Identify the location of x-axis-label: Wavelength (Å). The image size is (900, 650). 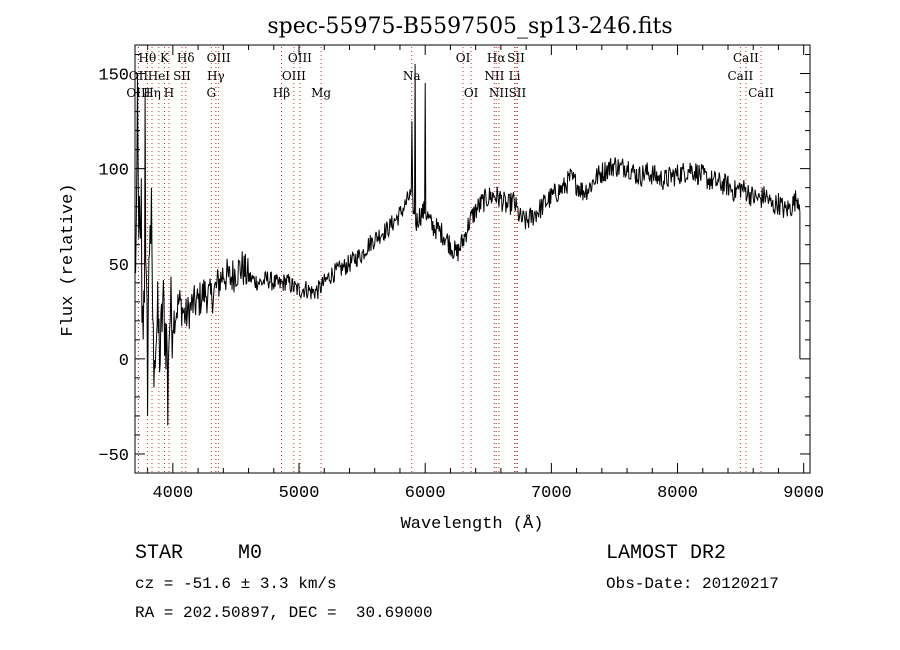
(472, 524).